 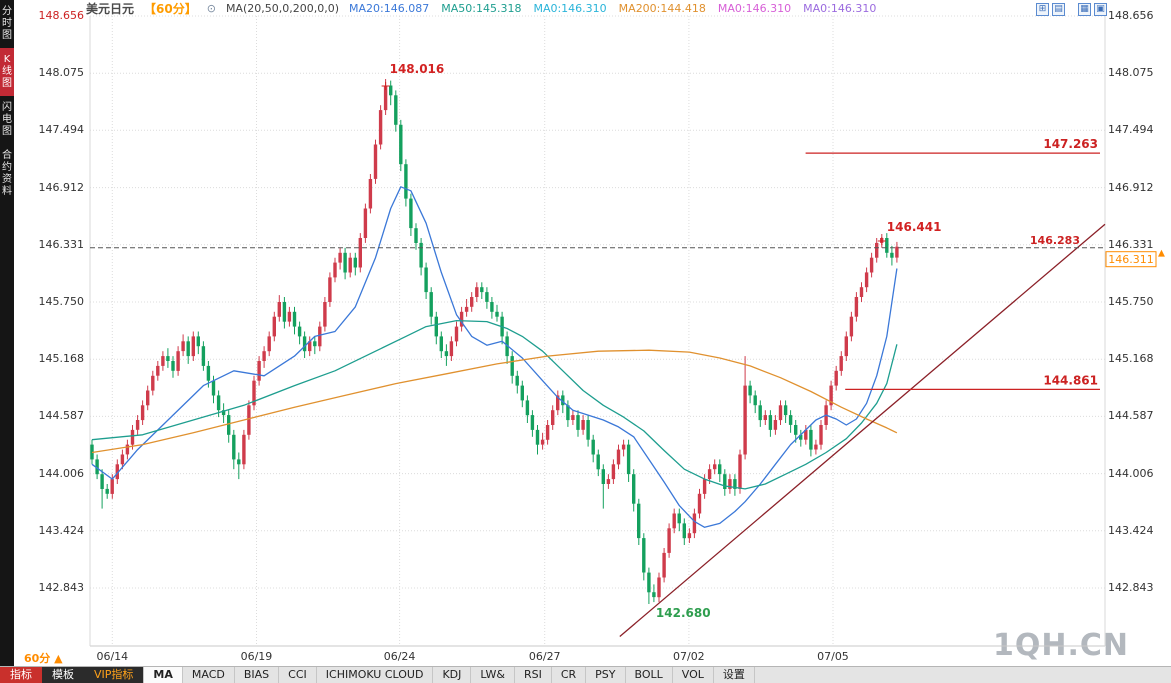 What do you see at coordinates (211, 8) in the screenshot?
I see `indicator-settings-icon: ⊙` at bounding box center [211, 8].